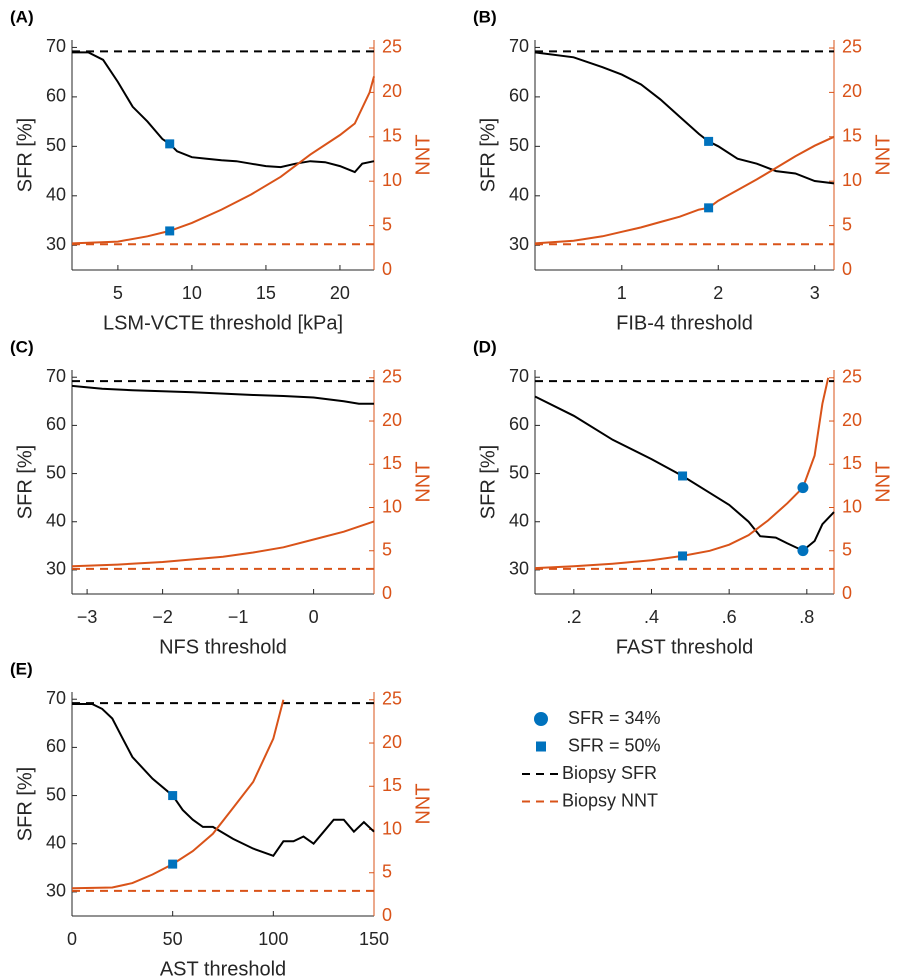  What do you see at coordinates (192, 293) in the screenshot?
I see `x-tick-label: 10` at bounding box center [192, 293].